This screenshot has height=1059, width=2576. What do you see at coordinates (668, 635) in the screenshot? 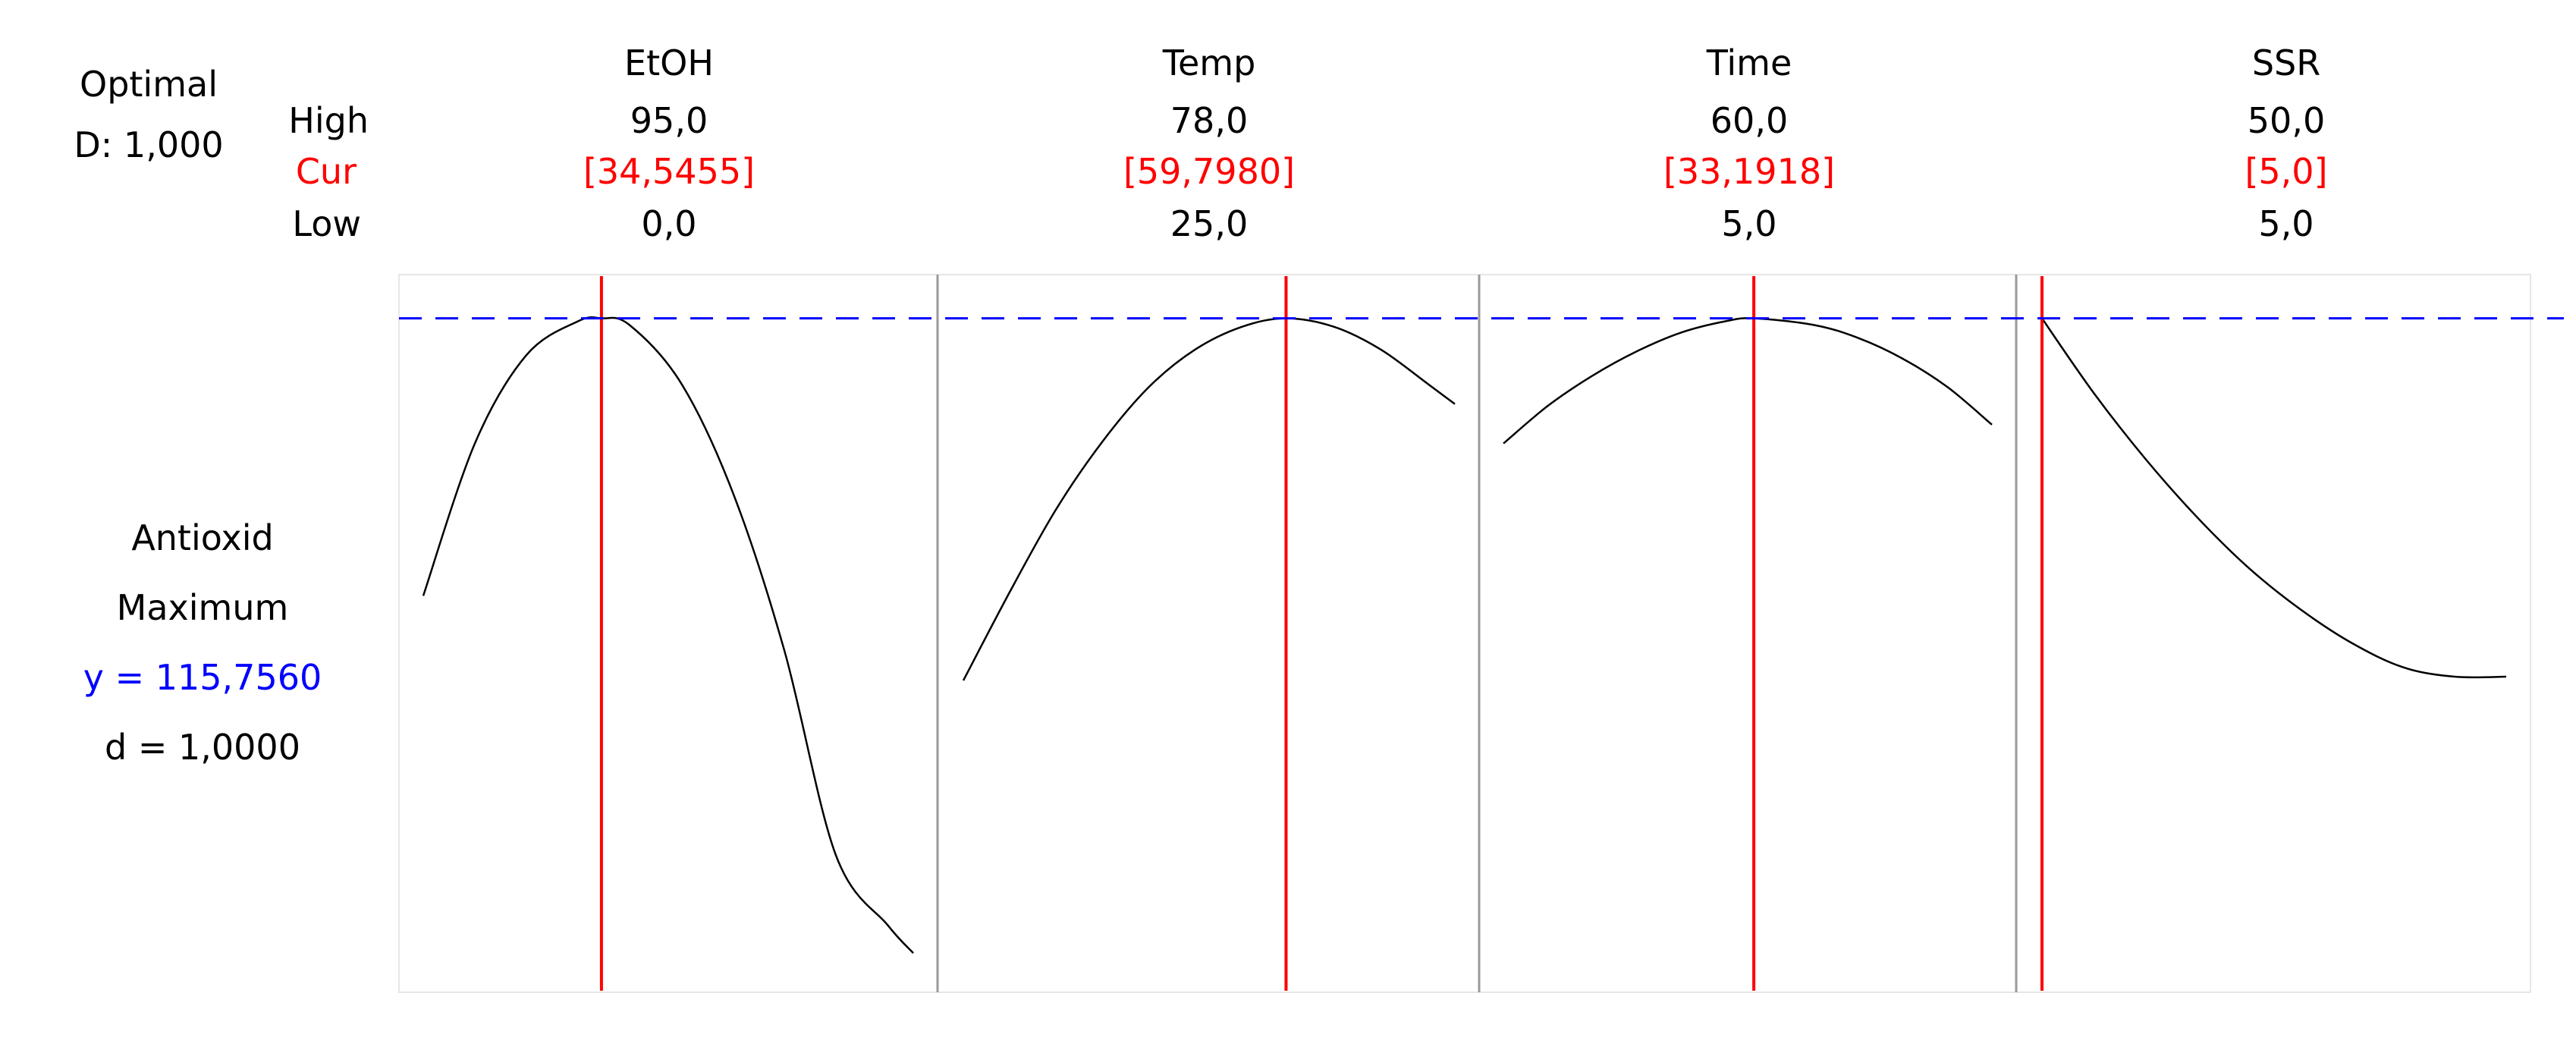
I see `response-curve-etoh` at bounding box center [668, 635].